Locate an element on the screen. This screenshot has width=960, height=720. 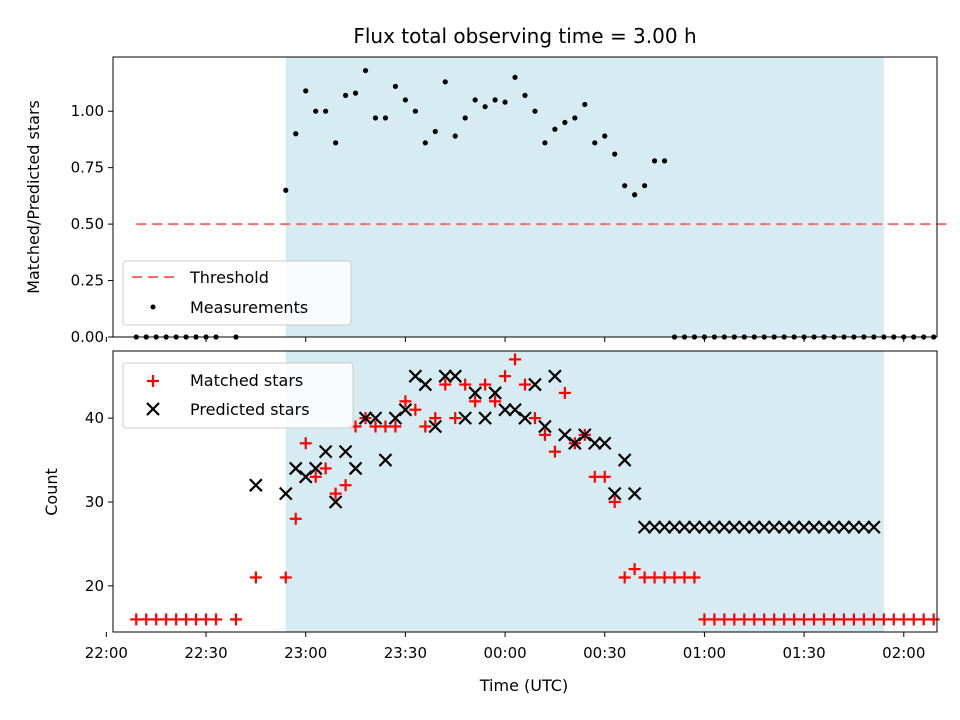
legend-measurements-swatch is located at coordinates (153, 307).